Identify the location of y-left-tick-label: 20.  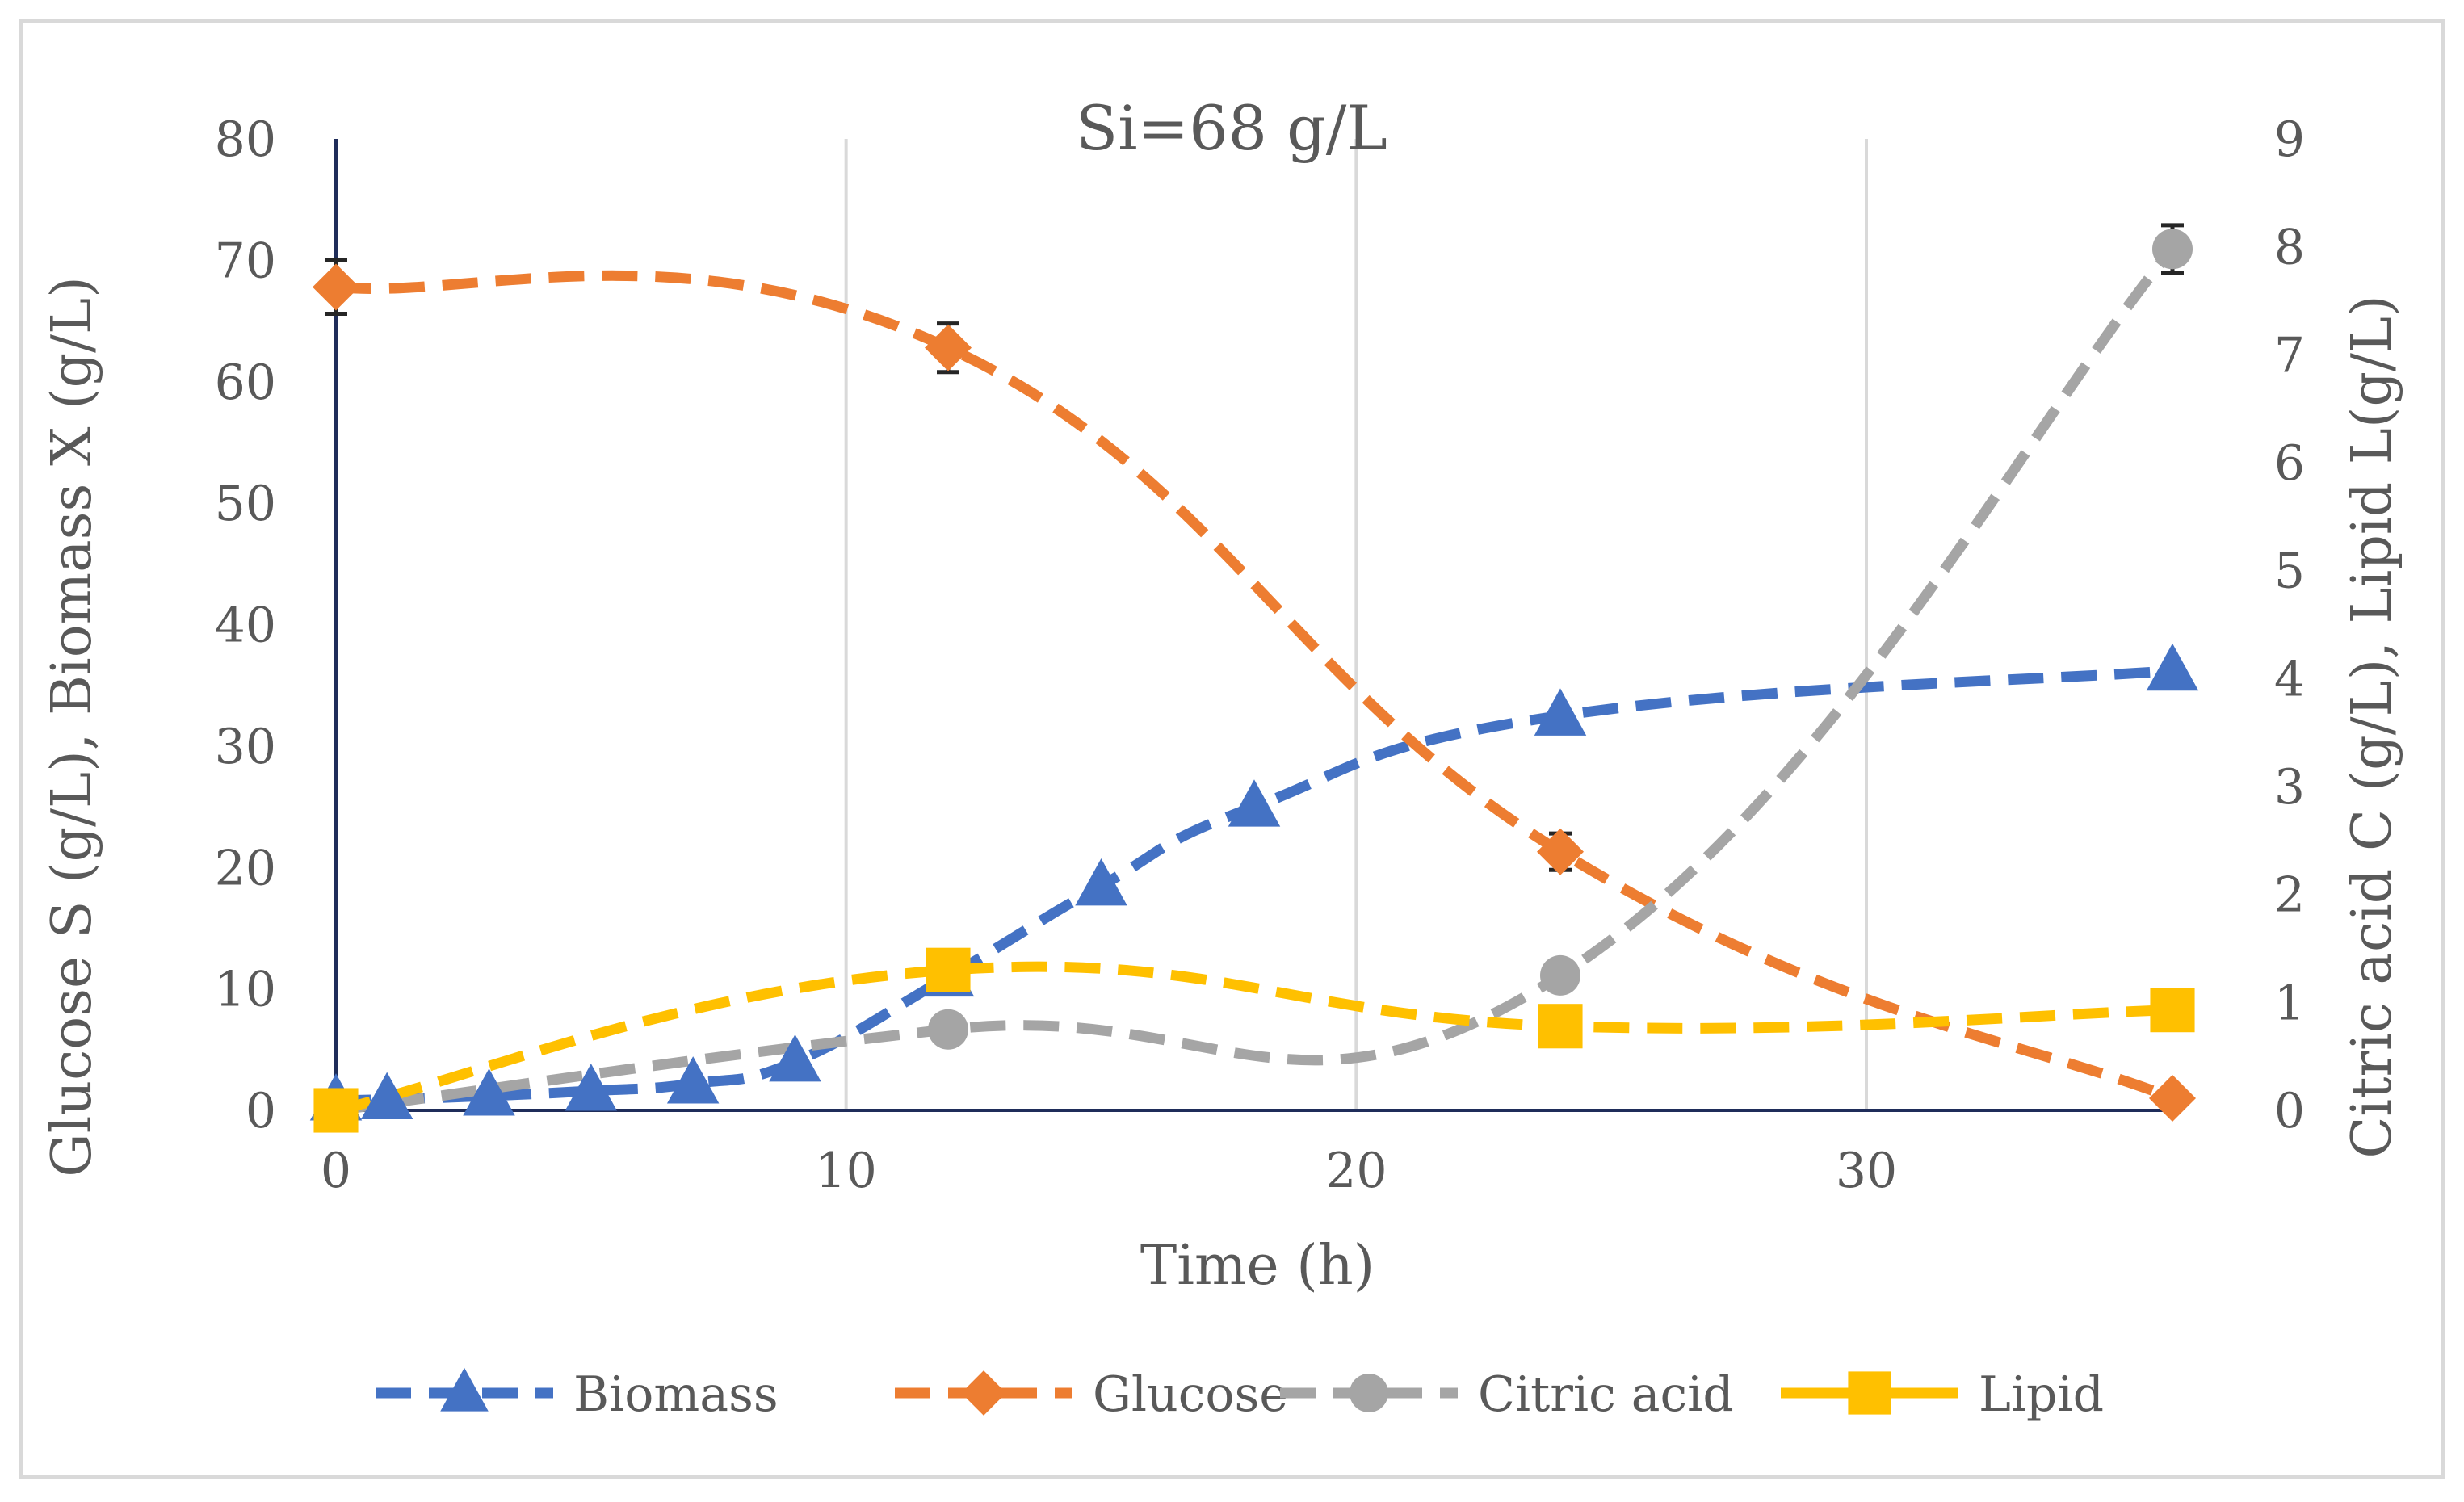
(246, 868).